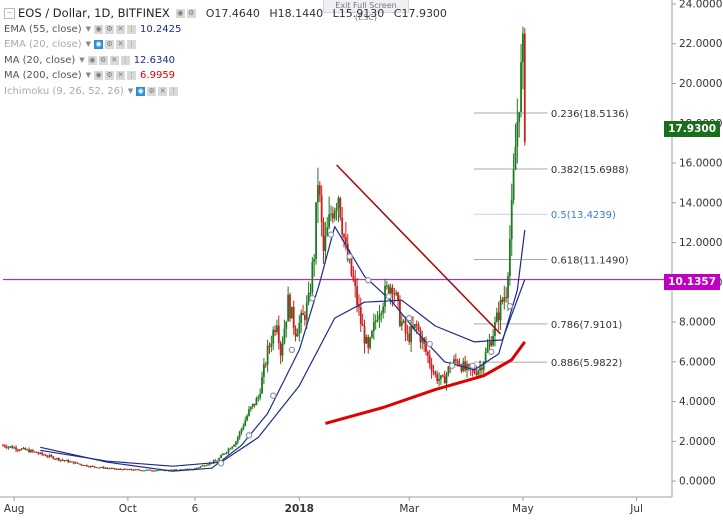  Describe the element at coordinates (228, 45) in the screenshot. I see `indicator-row: EMA (20, close) ▼ ◉ ⚙ ✕ ⋮` at that location.